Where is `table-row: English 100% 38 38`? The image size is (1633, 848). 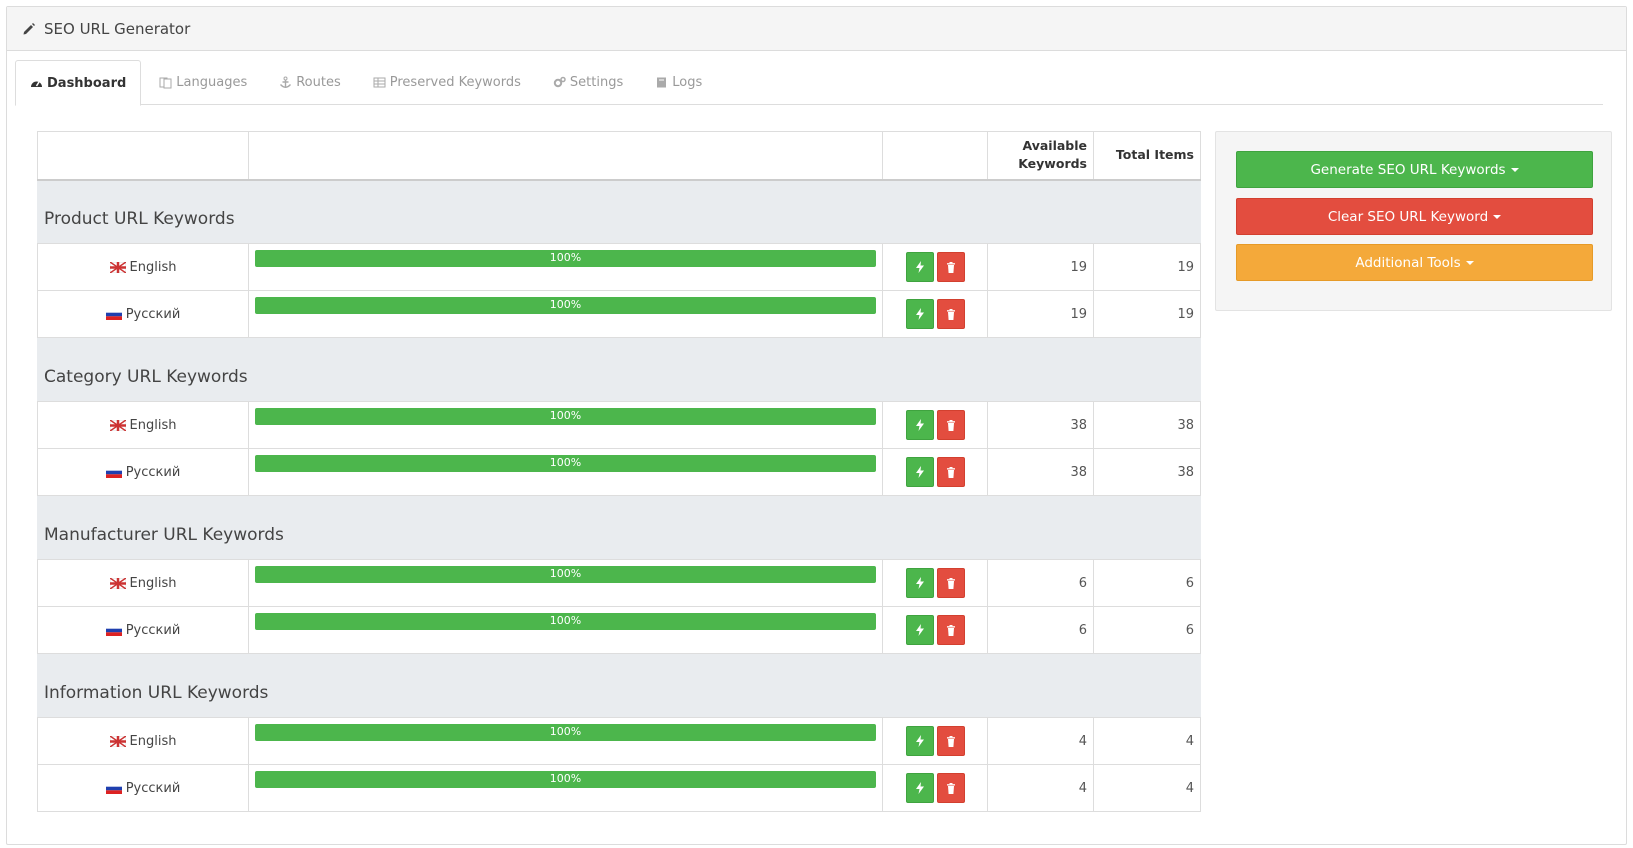
table-row: English 100% 38 38 is located at coordinates (619, 425).